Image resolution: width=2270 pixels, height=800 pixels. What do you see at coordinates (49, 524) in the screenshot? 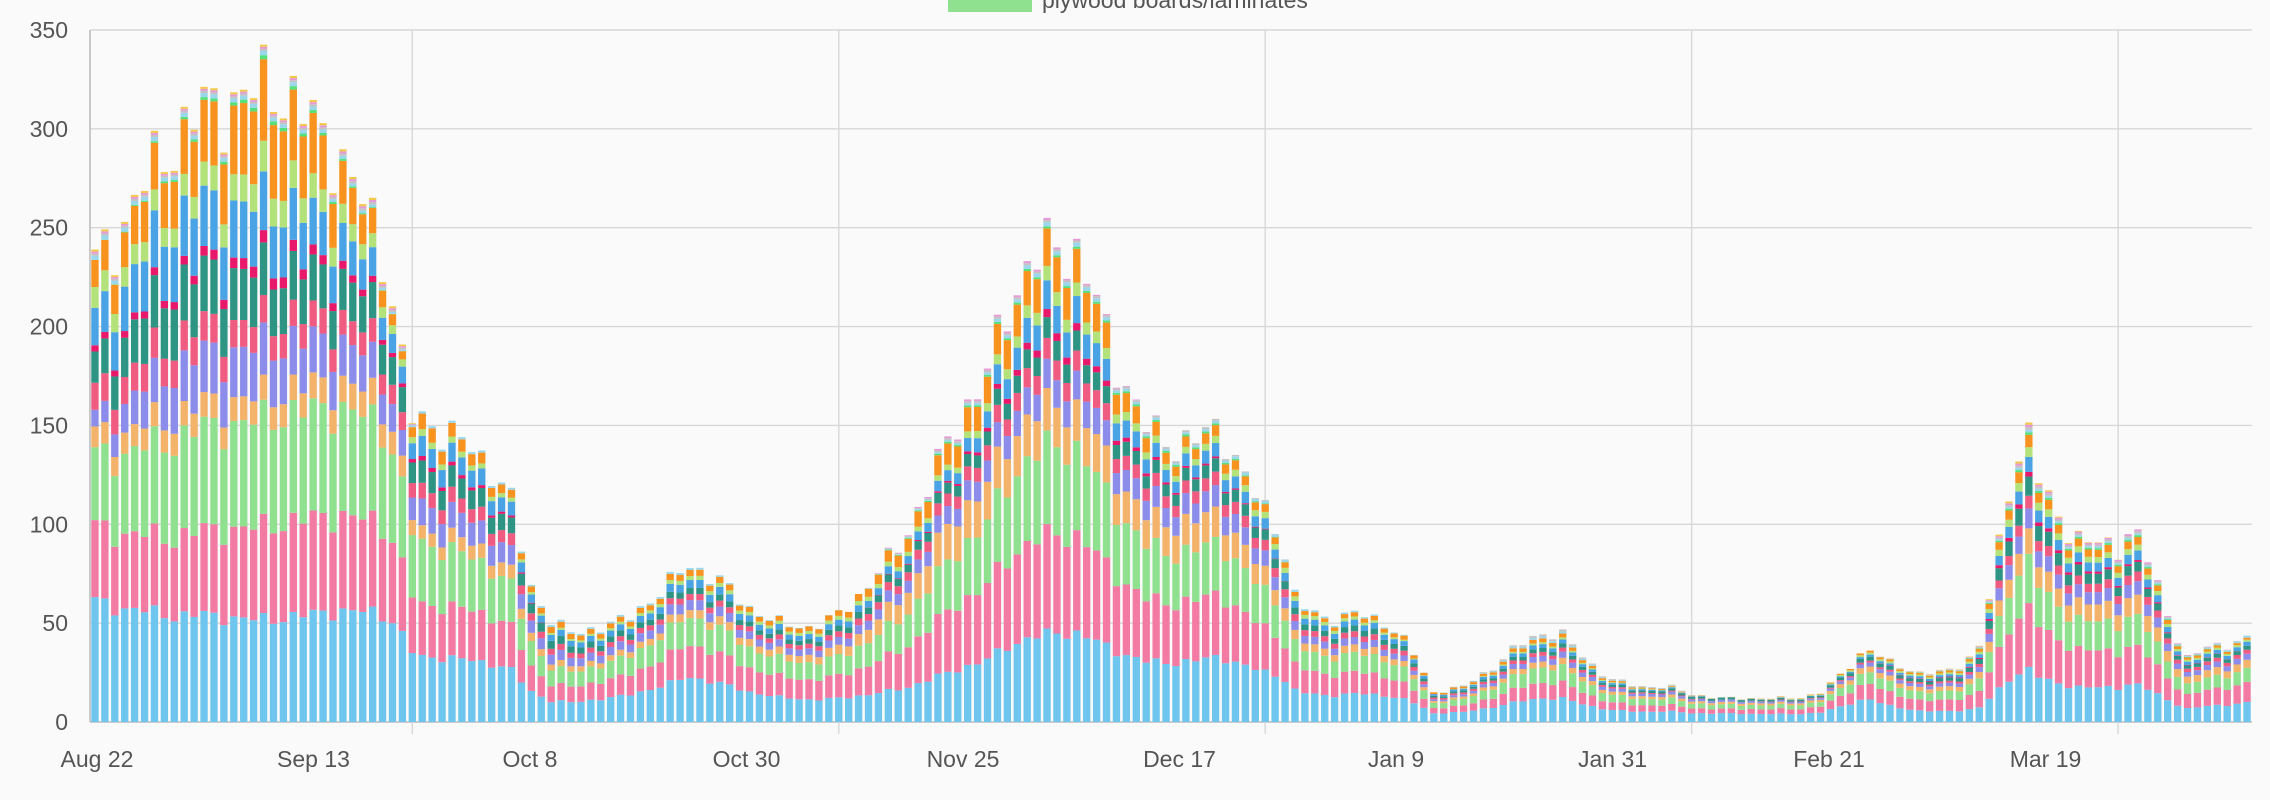
I see `y-tick-label: 100` at bounding box center [49, 524].